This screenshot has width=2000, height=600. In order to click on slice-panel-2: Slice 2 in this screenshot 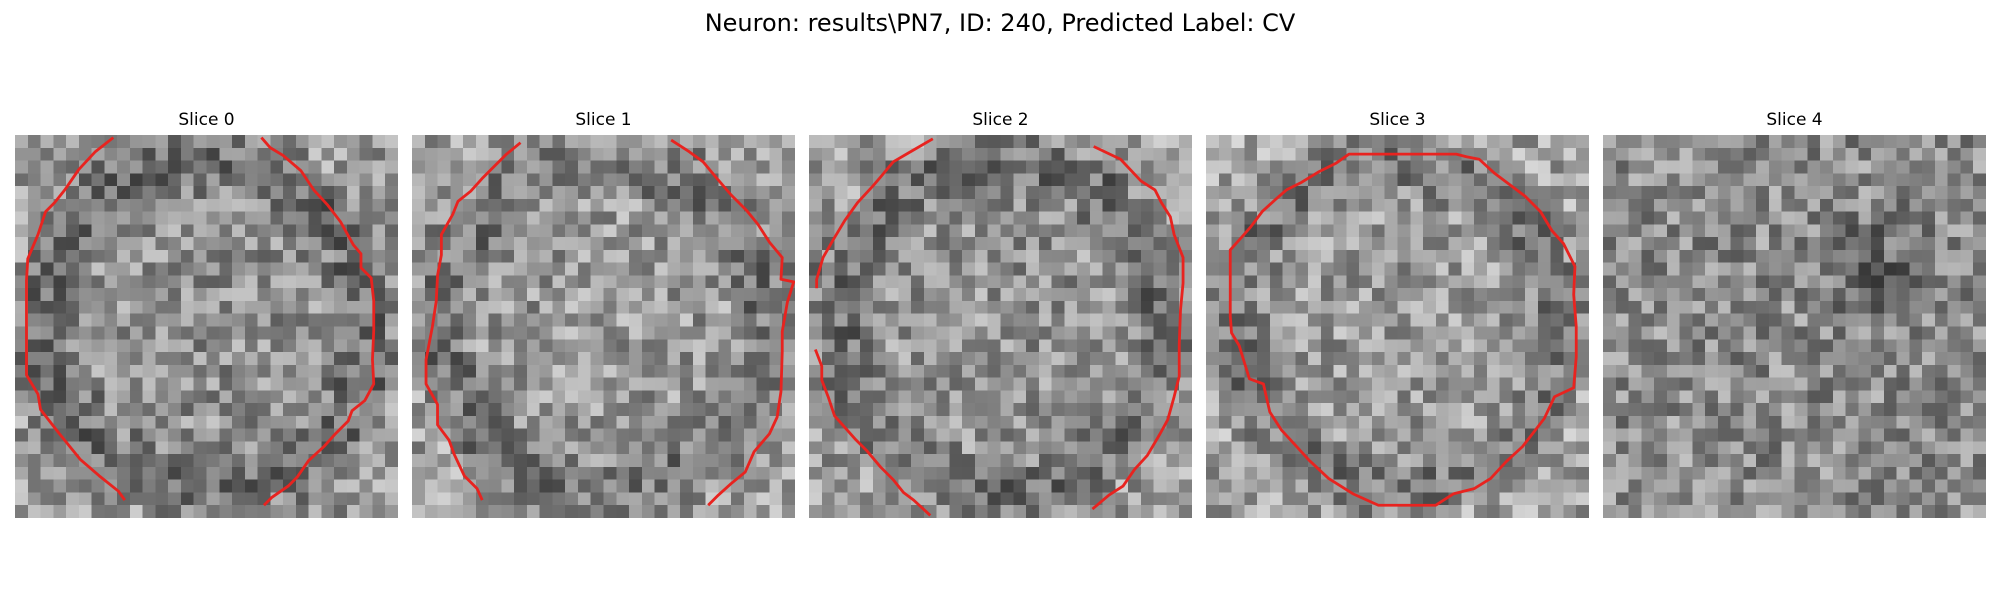, I will do `click(1000, 313)`.